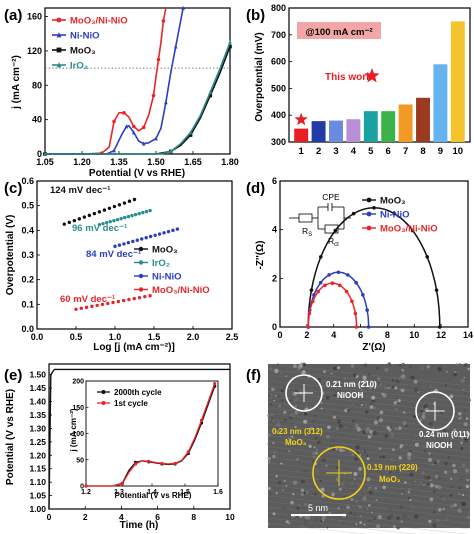  I want to click on legend-marker, so click(141, 249).